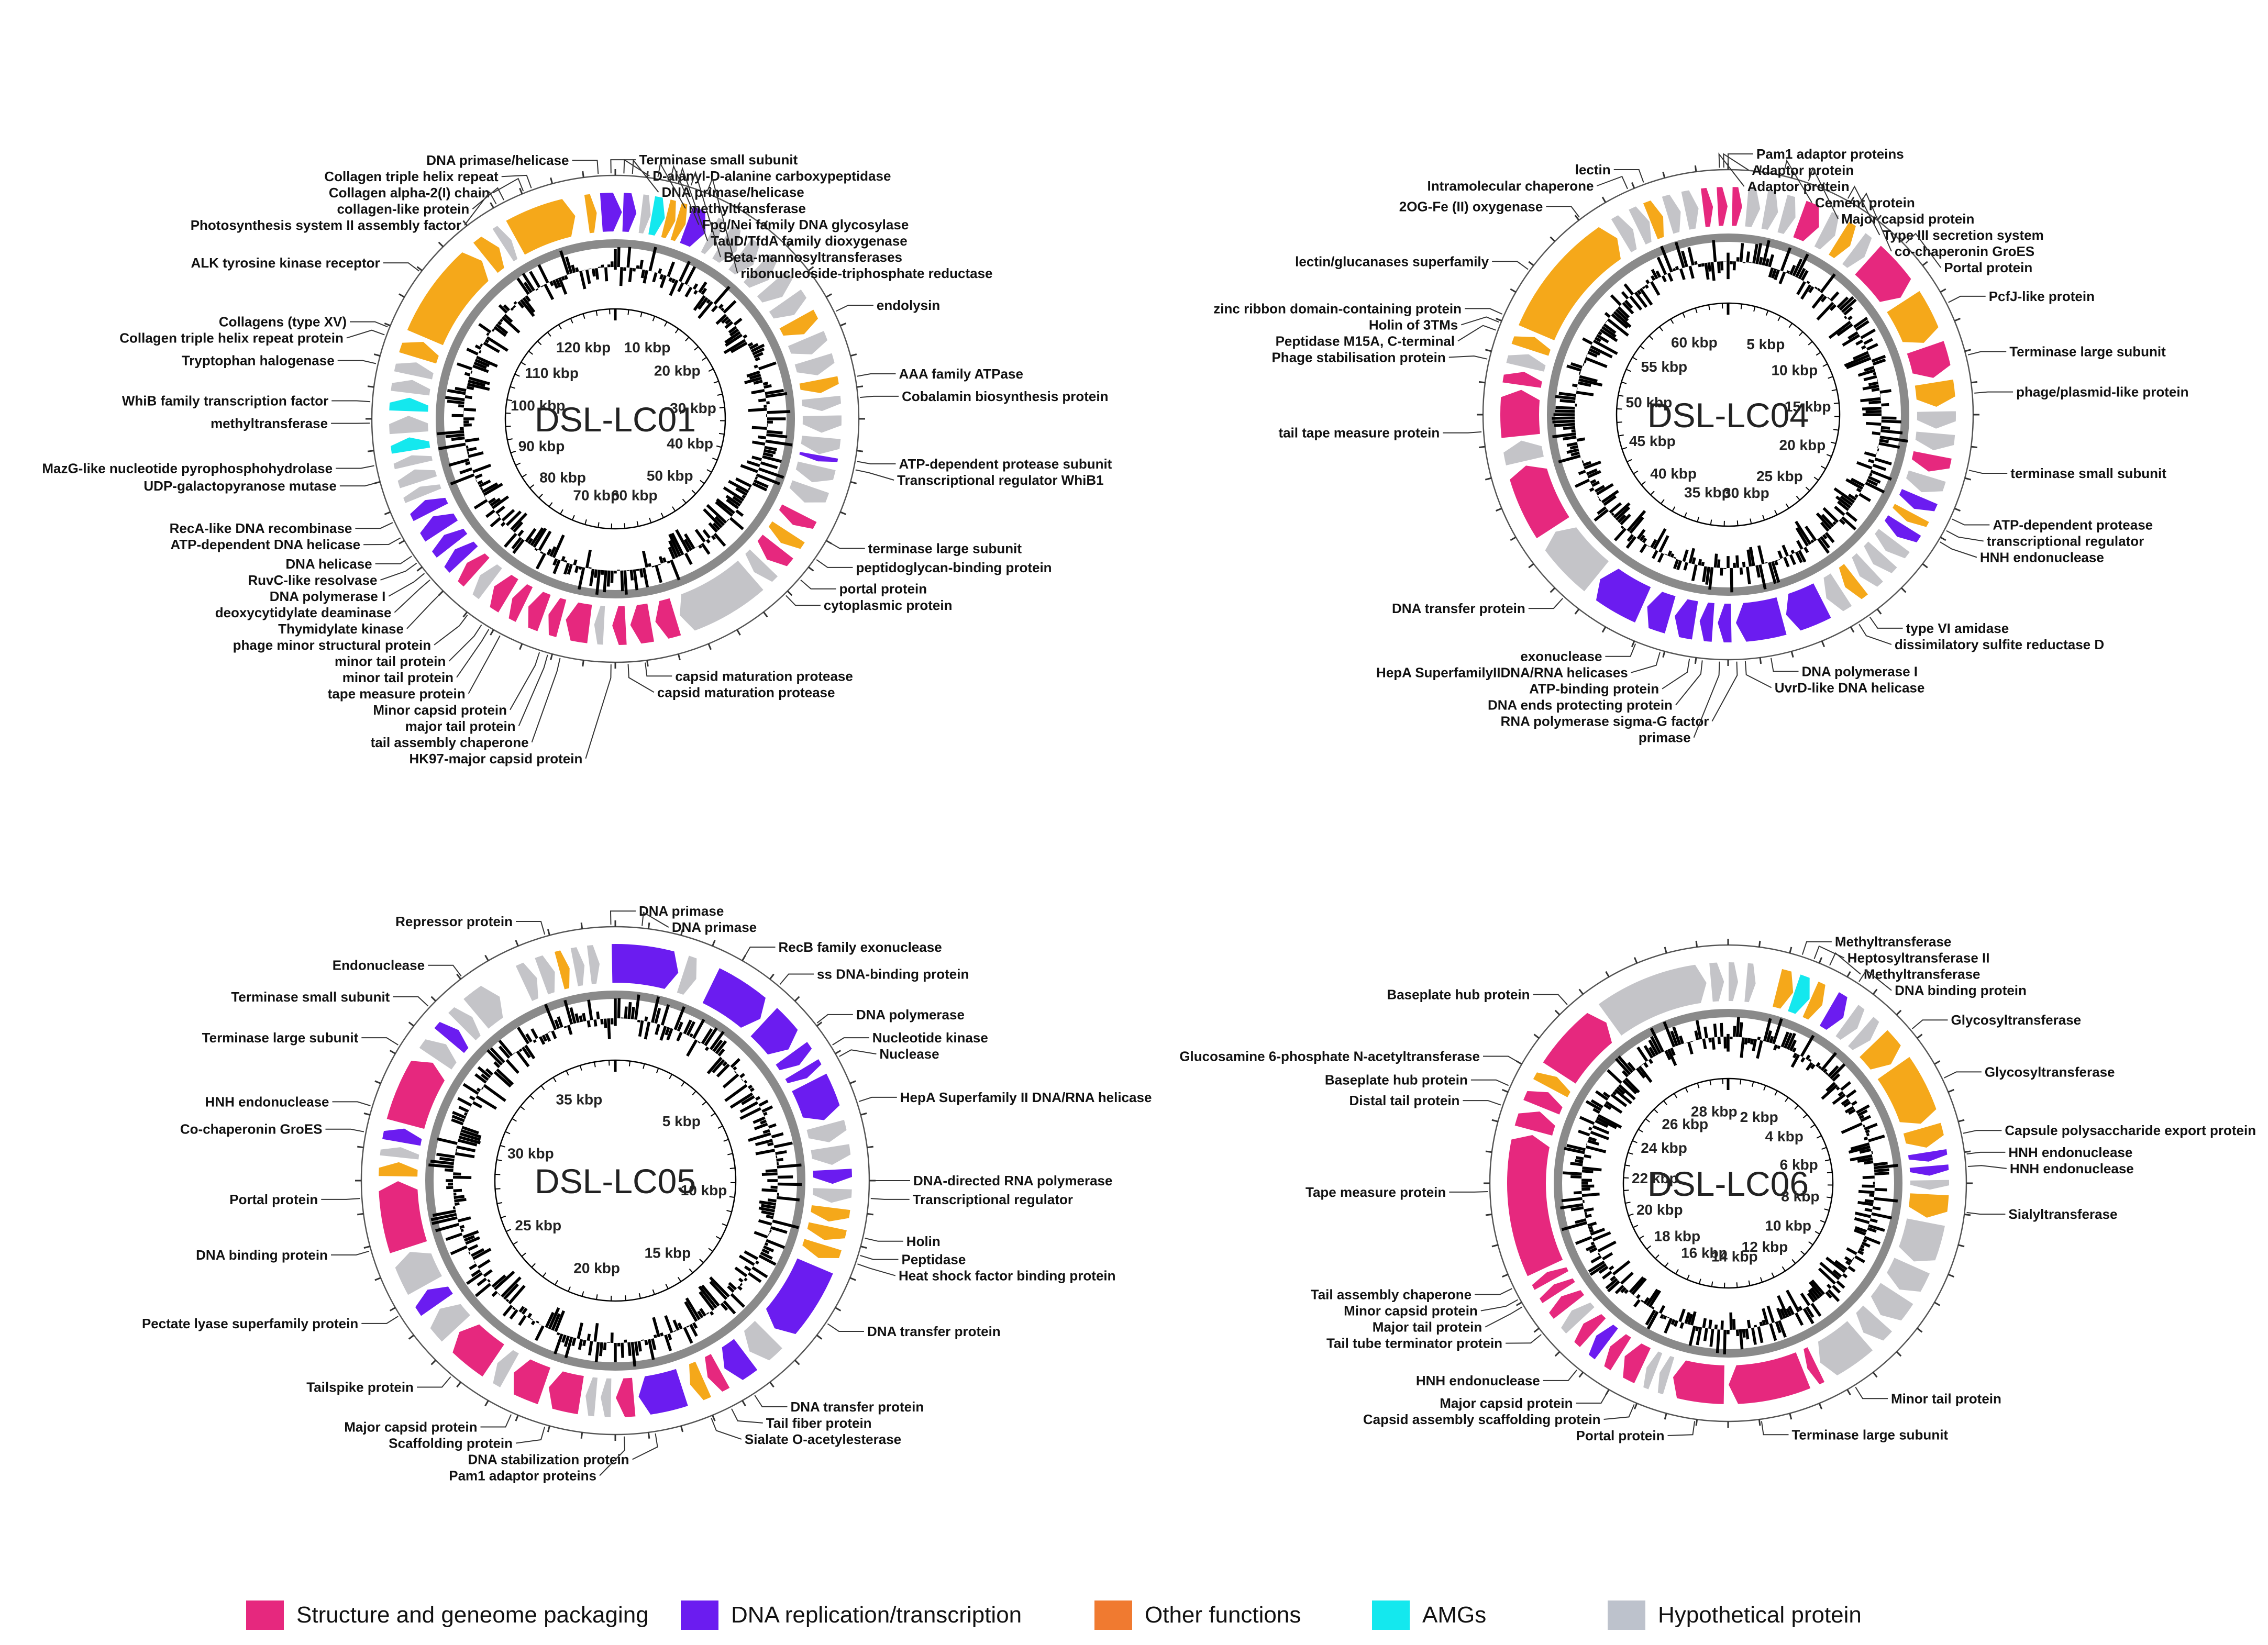 This screenshot has width=2268, height=1645. Describe the element at coordinates (1677, 1236) in the screenshot. I see `scale-label: 18 kbp` at that location.